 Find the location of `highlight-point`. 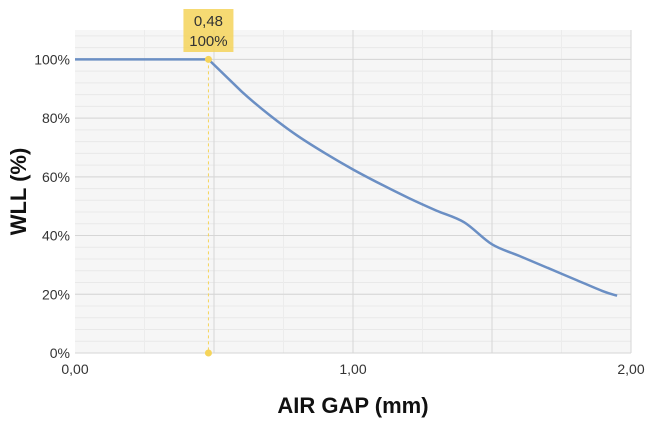

highlight-point is located at coordinates (208, 59).